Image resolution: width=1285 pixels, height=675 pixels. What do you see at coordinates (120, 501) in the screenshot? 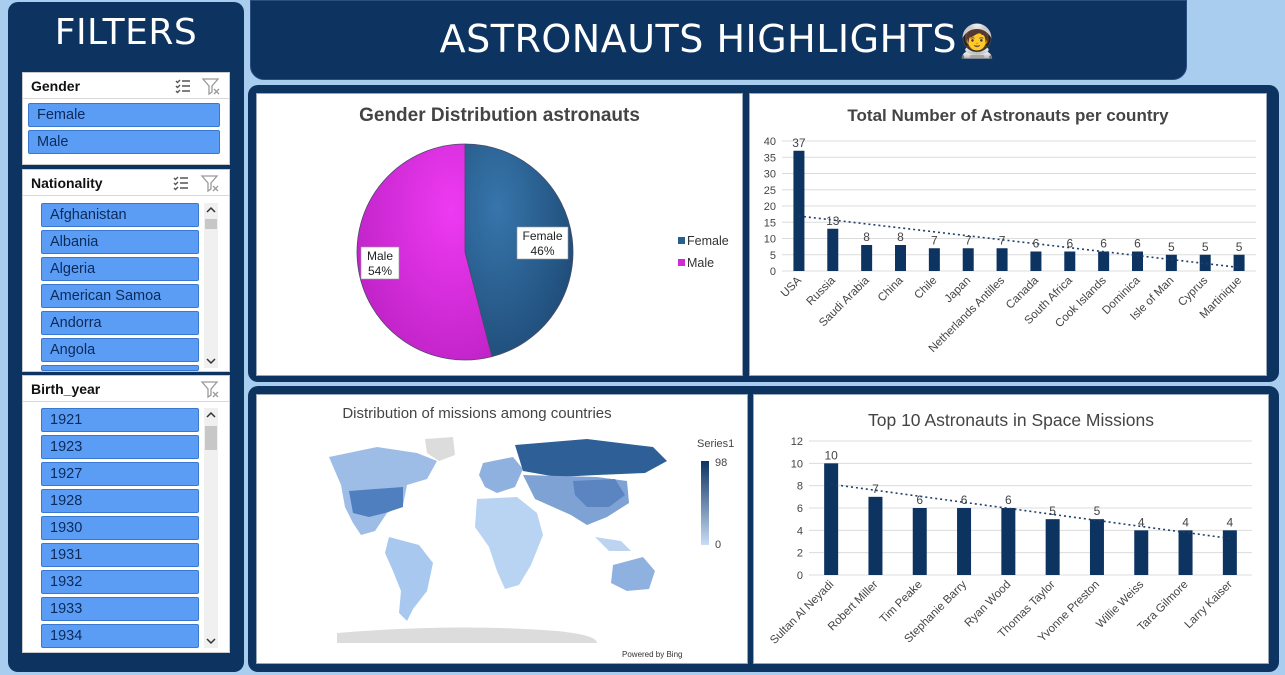
I see `birth-year-item: 1928` at bounding box center [120, 501].